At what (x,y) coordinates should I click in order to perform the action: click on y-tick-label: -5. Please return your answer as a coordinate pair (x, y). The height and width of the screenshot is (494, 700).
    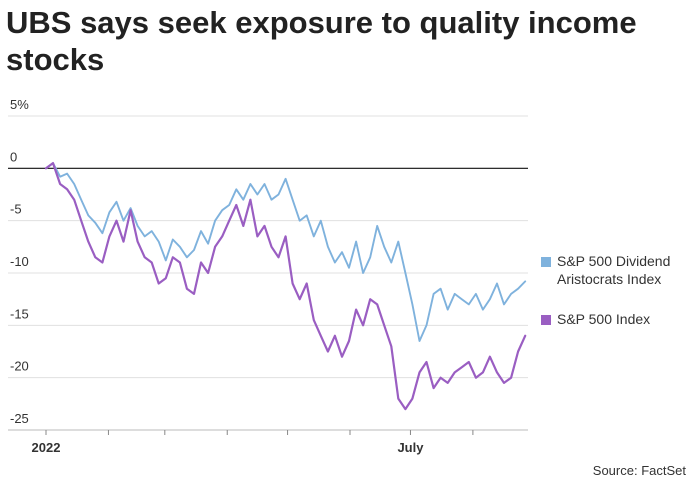
    Looking at the image, I should click on (16, 209).